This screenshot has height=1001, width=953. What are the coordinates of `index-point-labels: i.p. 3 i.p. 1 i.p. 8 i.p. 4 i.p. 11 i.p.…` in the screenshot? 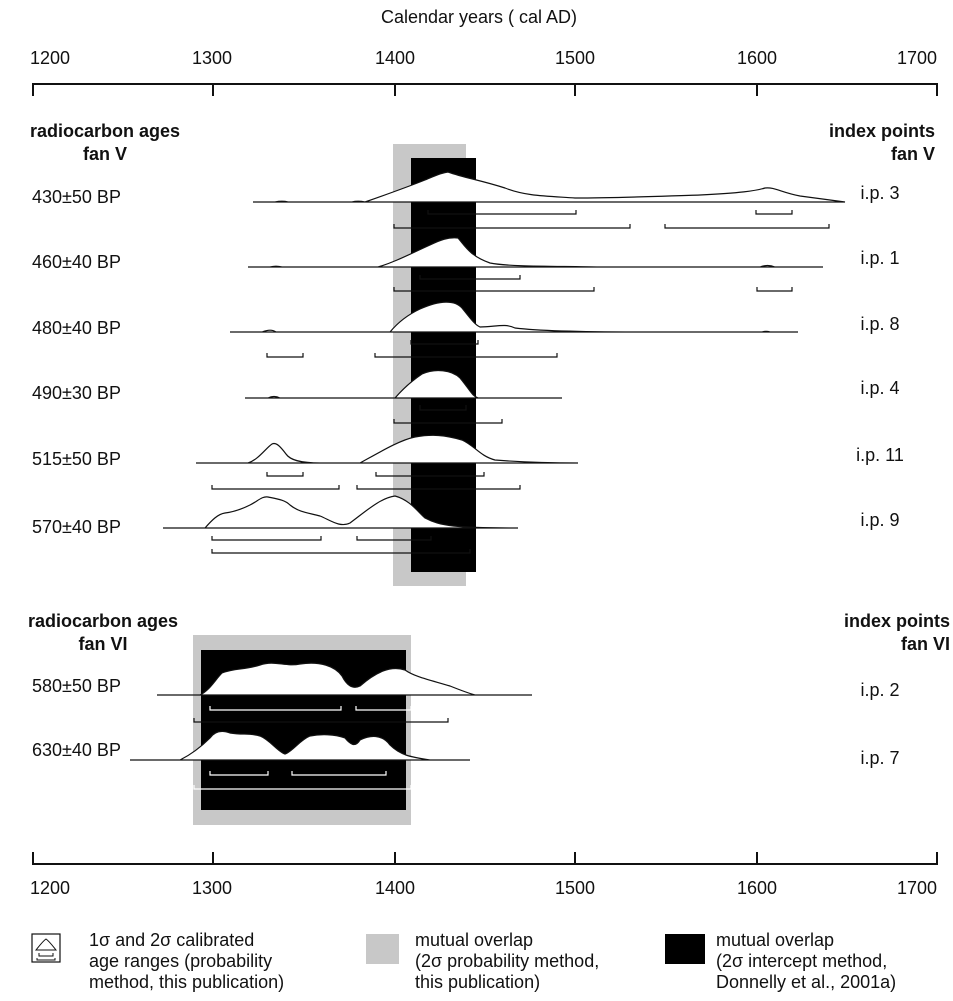 It's located at (880, 475).